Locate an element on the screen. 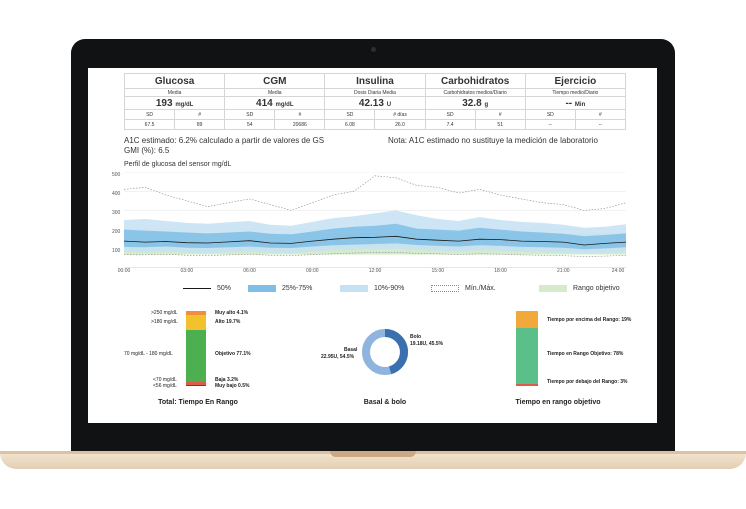 This screenshot has width=746, height=509. target-above-label: Tiempo por encima del Rango: 19% is located at coordinates (589, 320).